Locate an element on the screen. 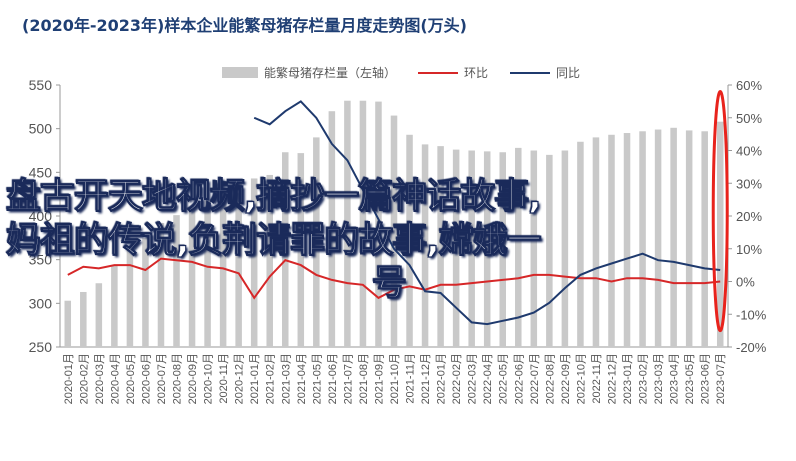 Image resolution: width=796 pixels, height=461 pixels. overlay-text-line1: 盘古开天地视频,摘抄一篇神话故事, is located at coordinates (273, 196).